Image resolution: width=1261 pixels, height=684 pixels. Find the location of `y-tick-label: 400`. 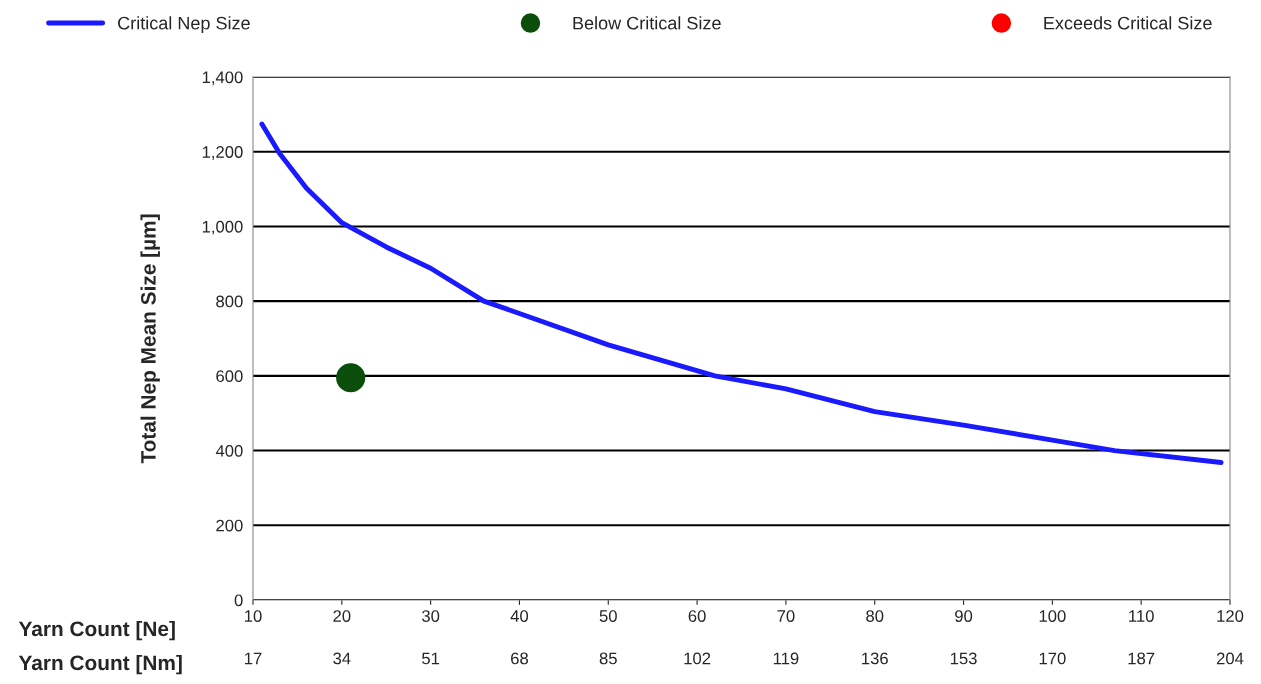

y-tick-label: 400 is located at coordinates (229, 450).